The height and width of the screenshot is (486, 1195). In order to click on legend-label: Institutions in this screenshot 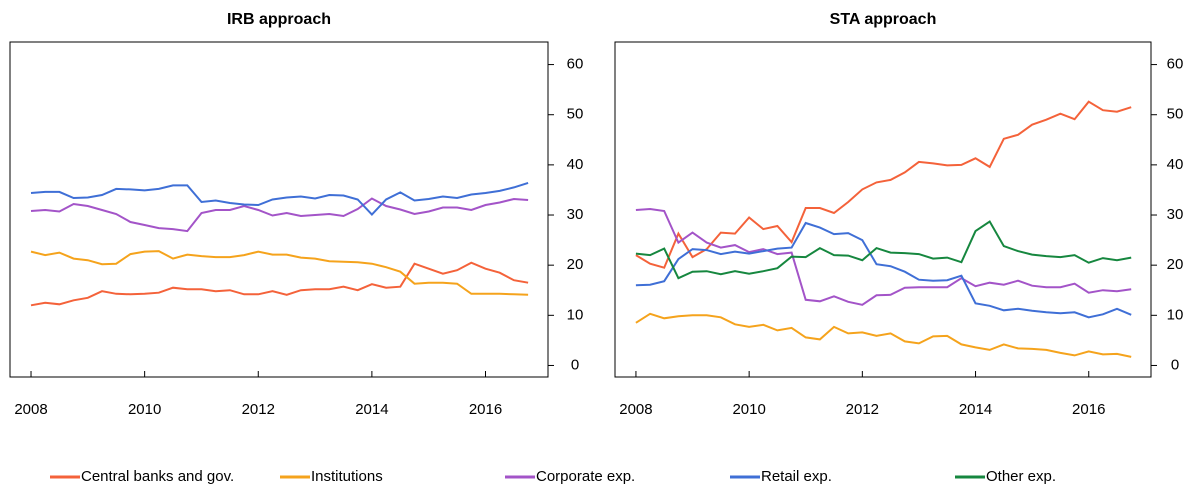, I will do `click(347, 476)`.